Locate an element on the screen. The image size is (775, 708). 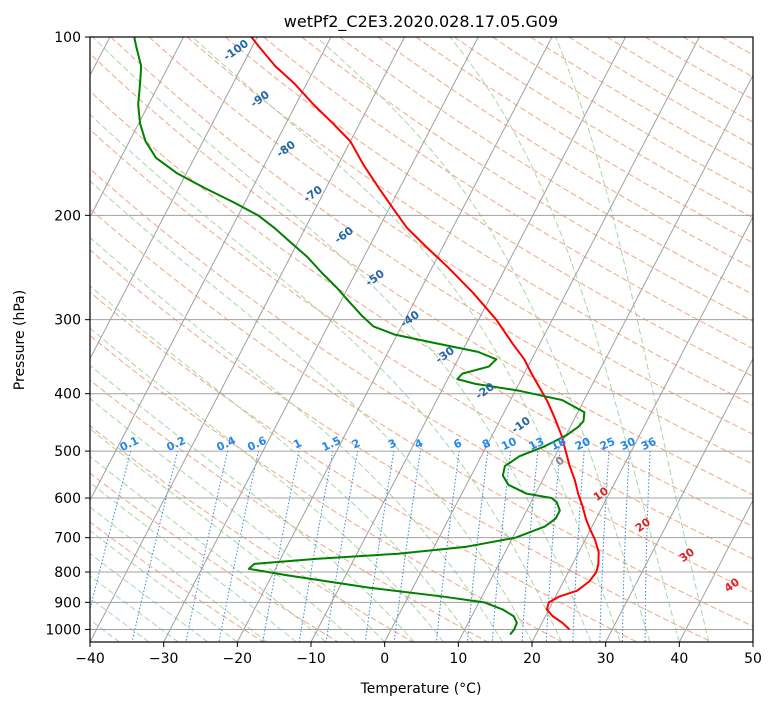
x-tick-label: 30 is located at coordinates (606, 659).